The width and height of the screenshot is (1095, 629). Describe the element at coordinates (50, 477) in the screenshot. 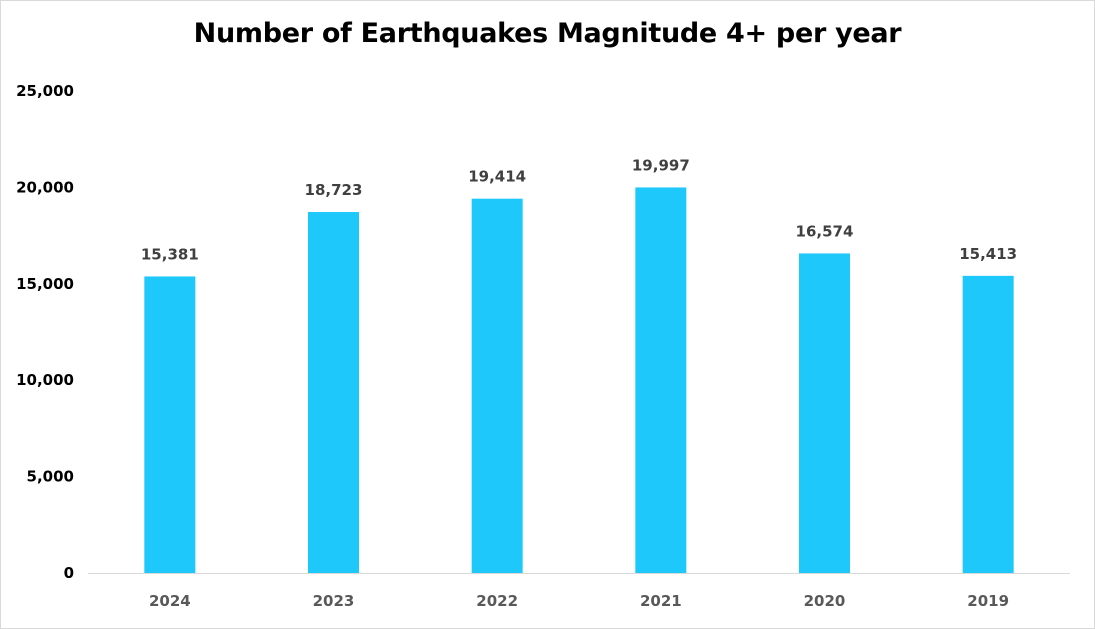

I see `y-tick-label: 5,000` at that location.